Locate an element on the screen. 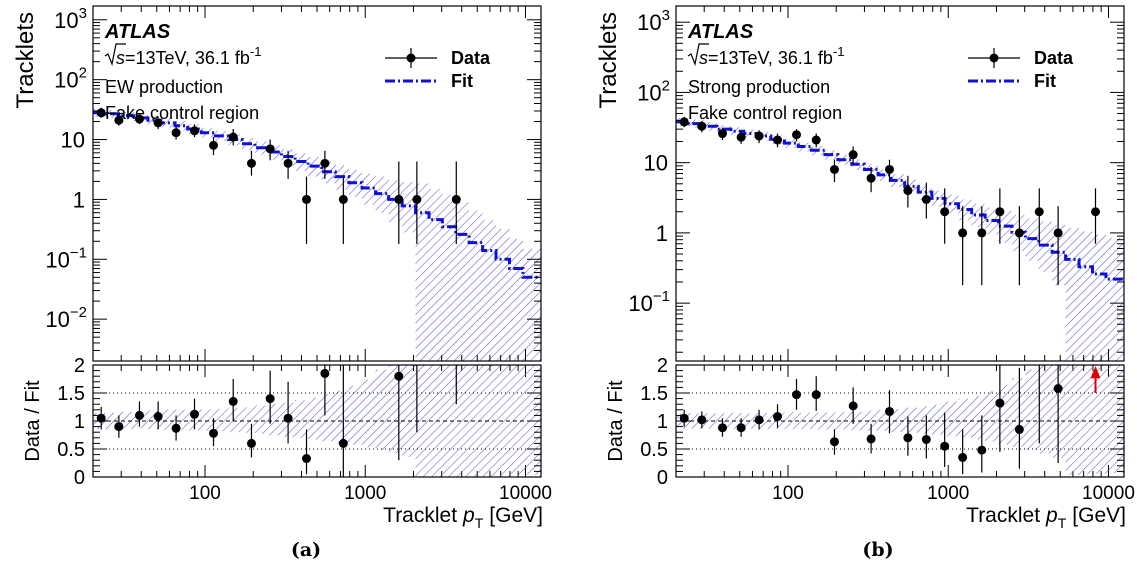  y-tick-exponent: 2 is located at coordinates (83, 73).